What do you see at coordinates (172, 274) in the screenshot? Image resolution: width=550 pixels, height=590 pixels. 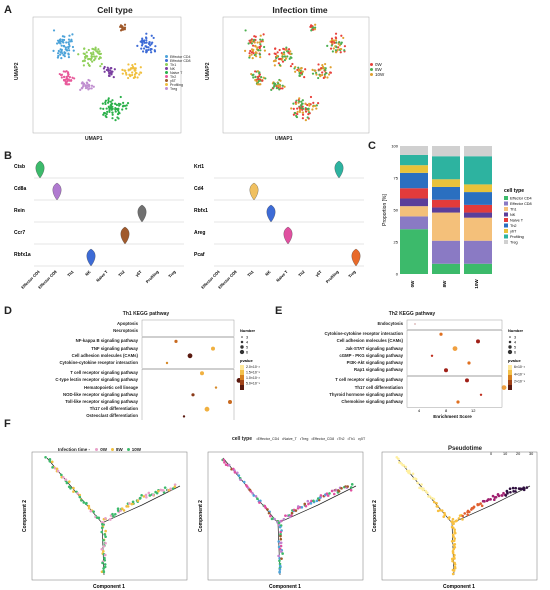 I see `cluster-label: Treg` at bounding box center [172, 274].